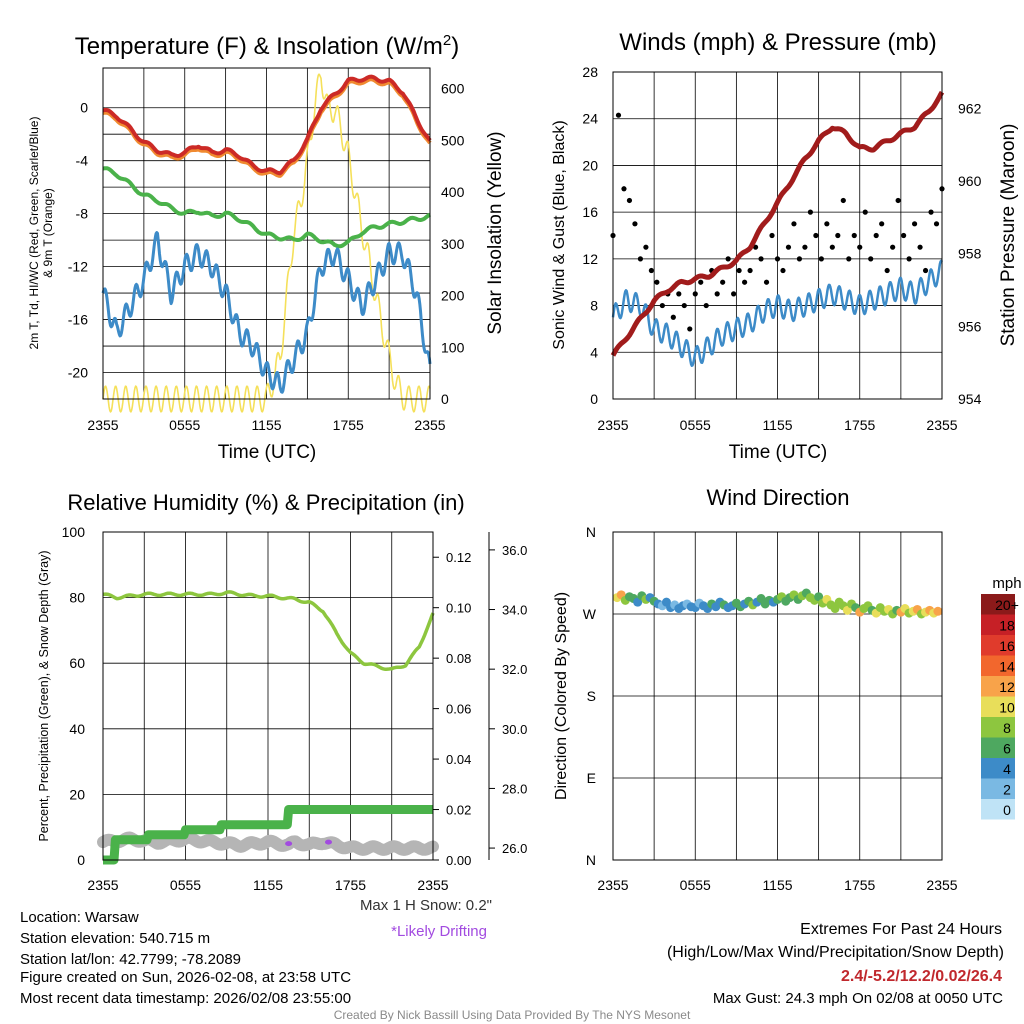 Image resolution: width=1024 pixels, height=1024 pixels. Describe the element at coordinates (78, 267) in the screenshot. I see `y-tick-label: -12` at that location.